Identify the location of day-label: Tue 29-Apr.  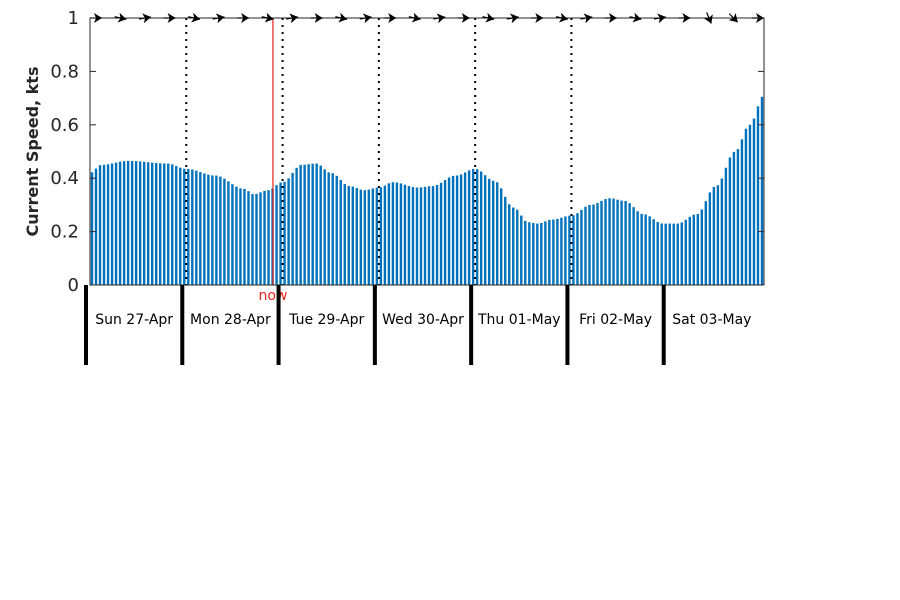
(326, 320).